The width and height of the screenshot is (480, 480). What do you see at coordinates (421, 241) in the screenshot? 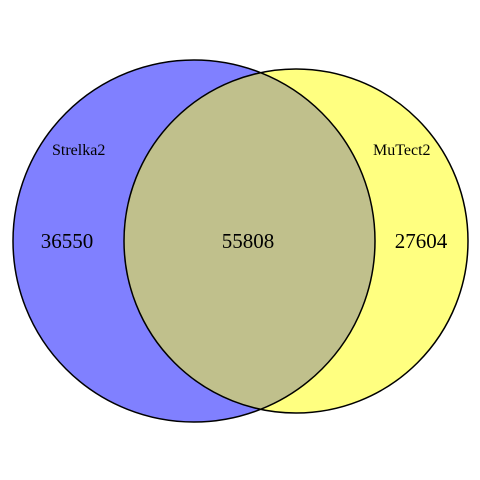
I see `mutect2-only-count: 27604` at bounding box center [421, 241].